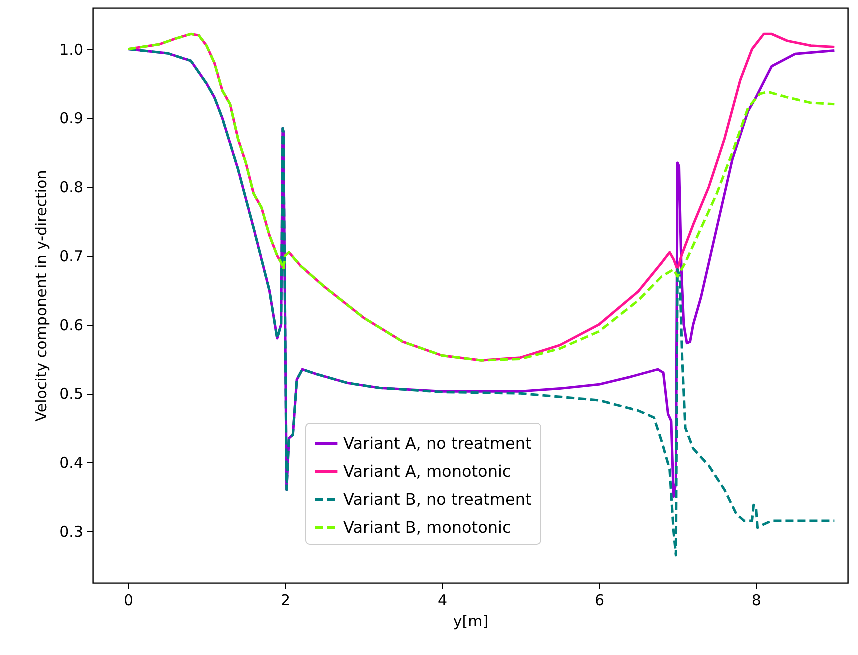  Describe the element at coordinates (471, 621) in the screenshot. I see `x-axis-title: y[m]` at that location.